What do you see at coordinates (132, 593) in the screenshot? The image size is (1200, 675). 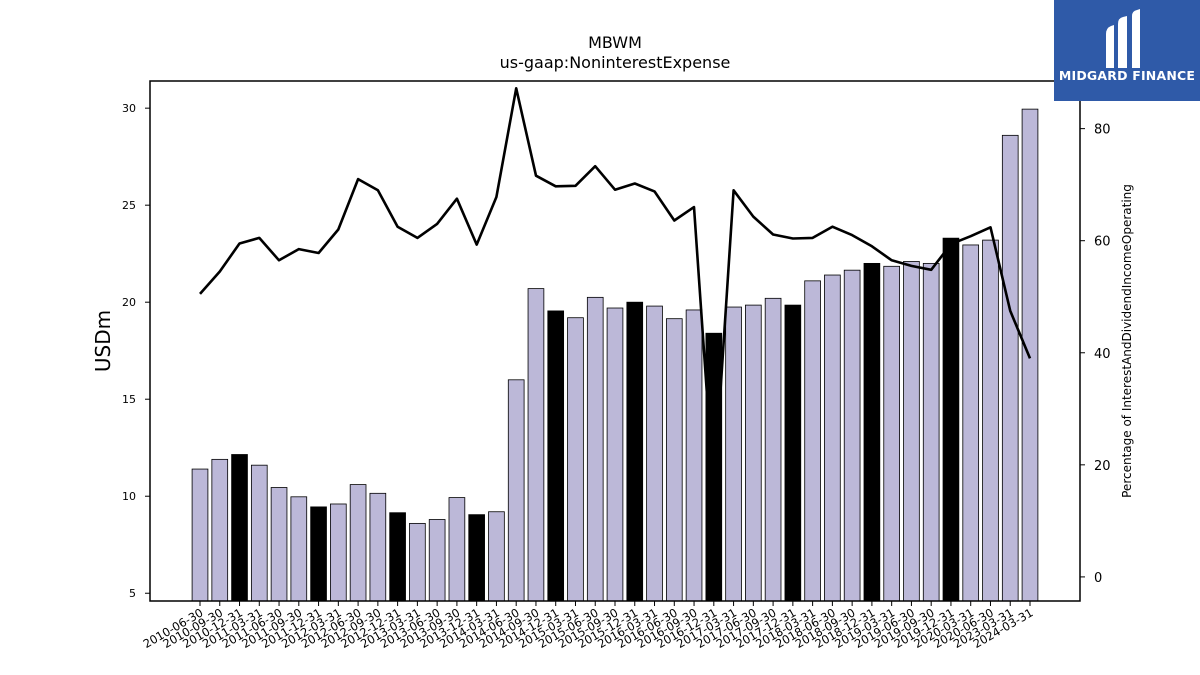 I see `y-tick-label: 5` at bounding box center [132, 593].